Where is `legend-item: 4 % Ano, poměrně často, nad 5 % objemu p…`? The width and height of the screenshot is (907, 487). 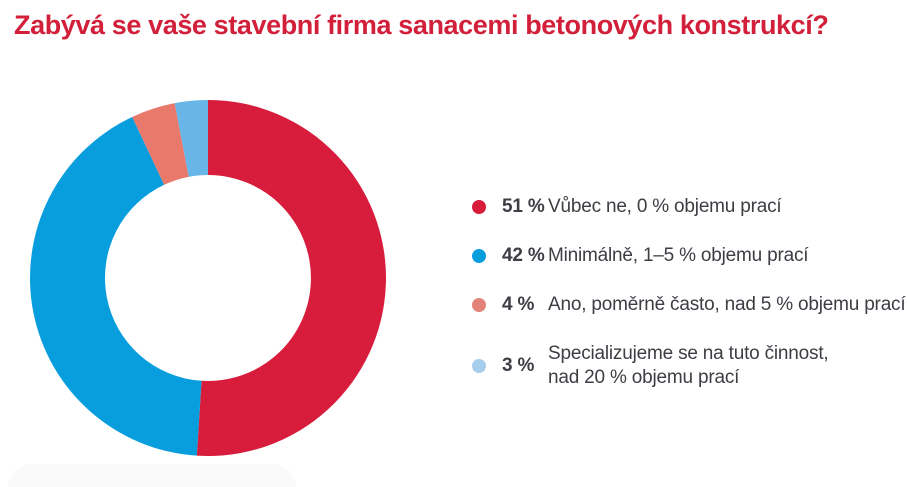 legend-item: 4 % Ano, poměrně často, nad 5 % objemu p… is located at coordinates (689, 305).